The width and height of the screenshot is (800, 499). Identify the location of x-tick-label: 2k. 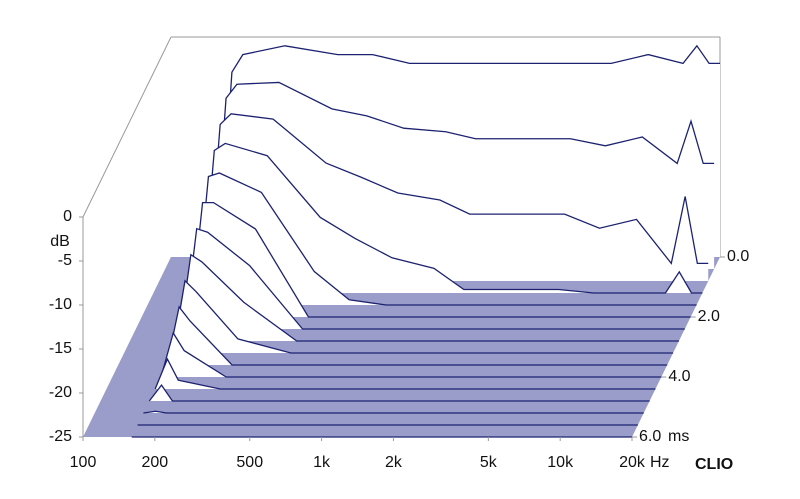
(394, 462).